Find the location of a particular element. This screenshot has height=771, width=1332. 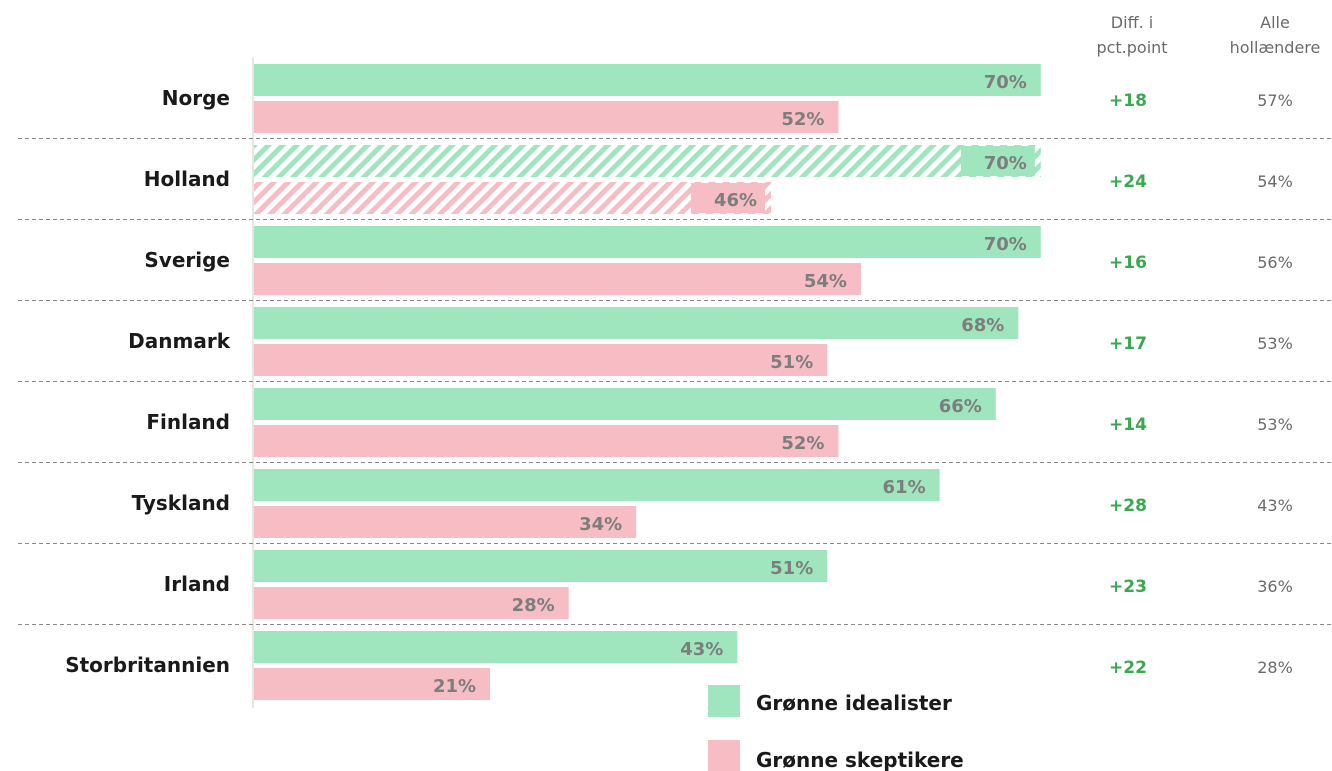

bar-pink-tyskland is located at coordinates (445, 522).